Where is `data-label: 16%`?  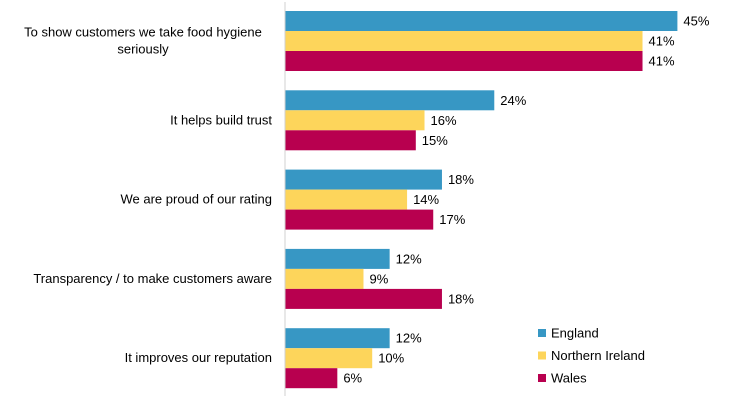
data-label: 16% is located at coordinates (444, 120).